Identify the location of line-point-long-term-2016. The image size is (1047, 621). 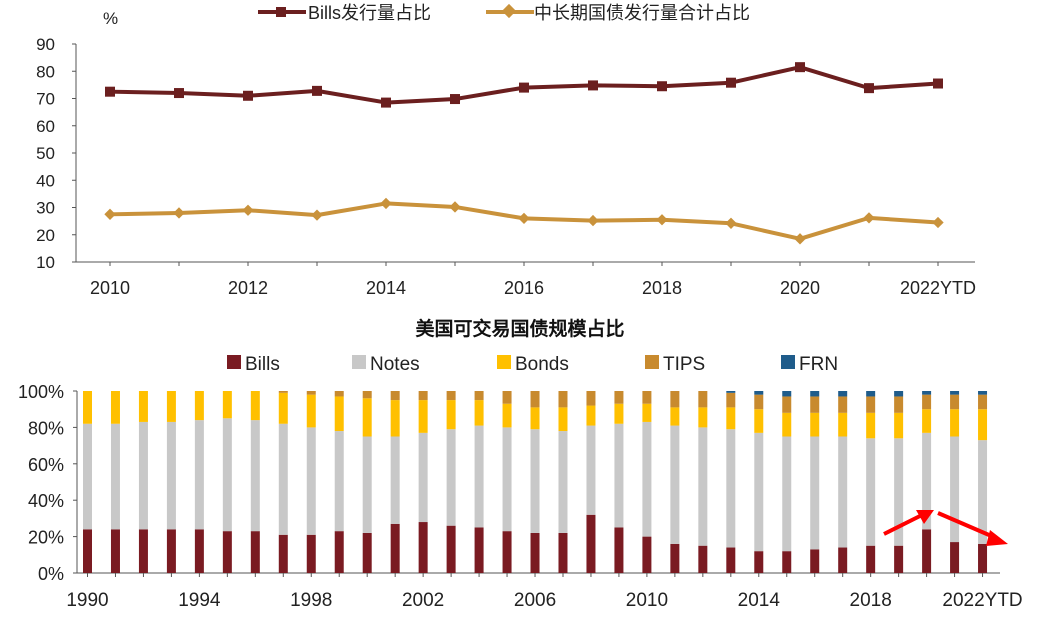
(524, 218).